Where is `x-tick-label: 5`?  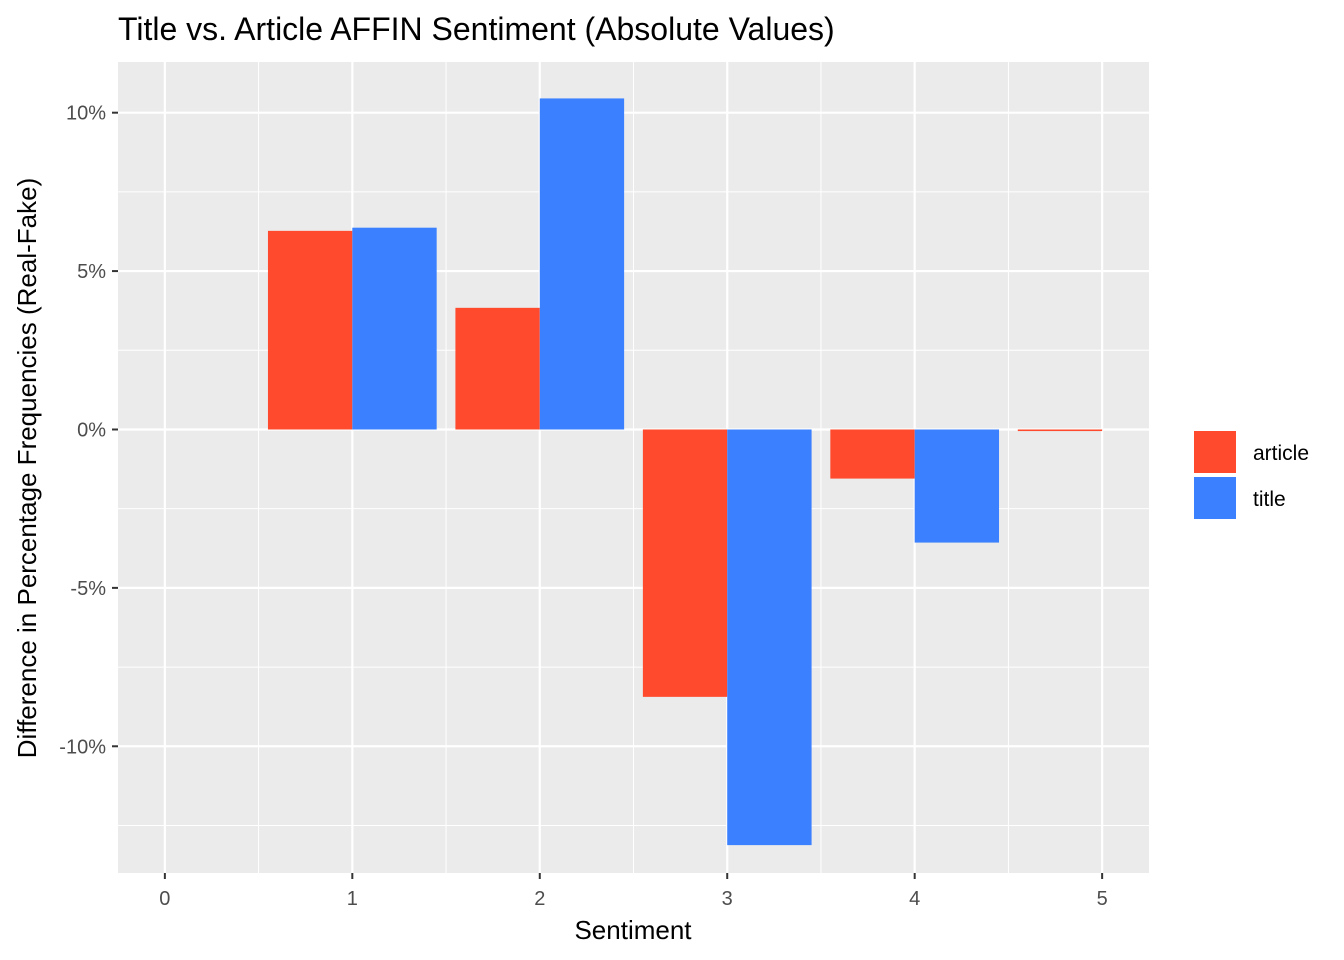 x-tick-label: 5 is located at coordinates (1102, 899).